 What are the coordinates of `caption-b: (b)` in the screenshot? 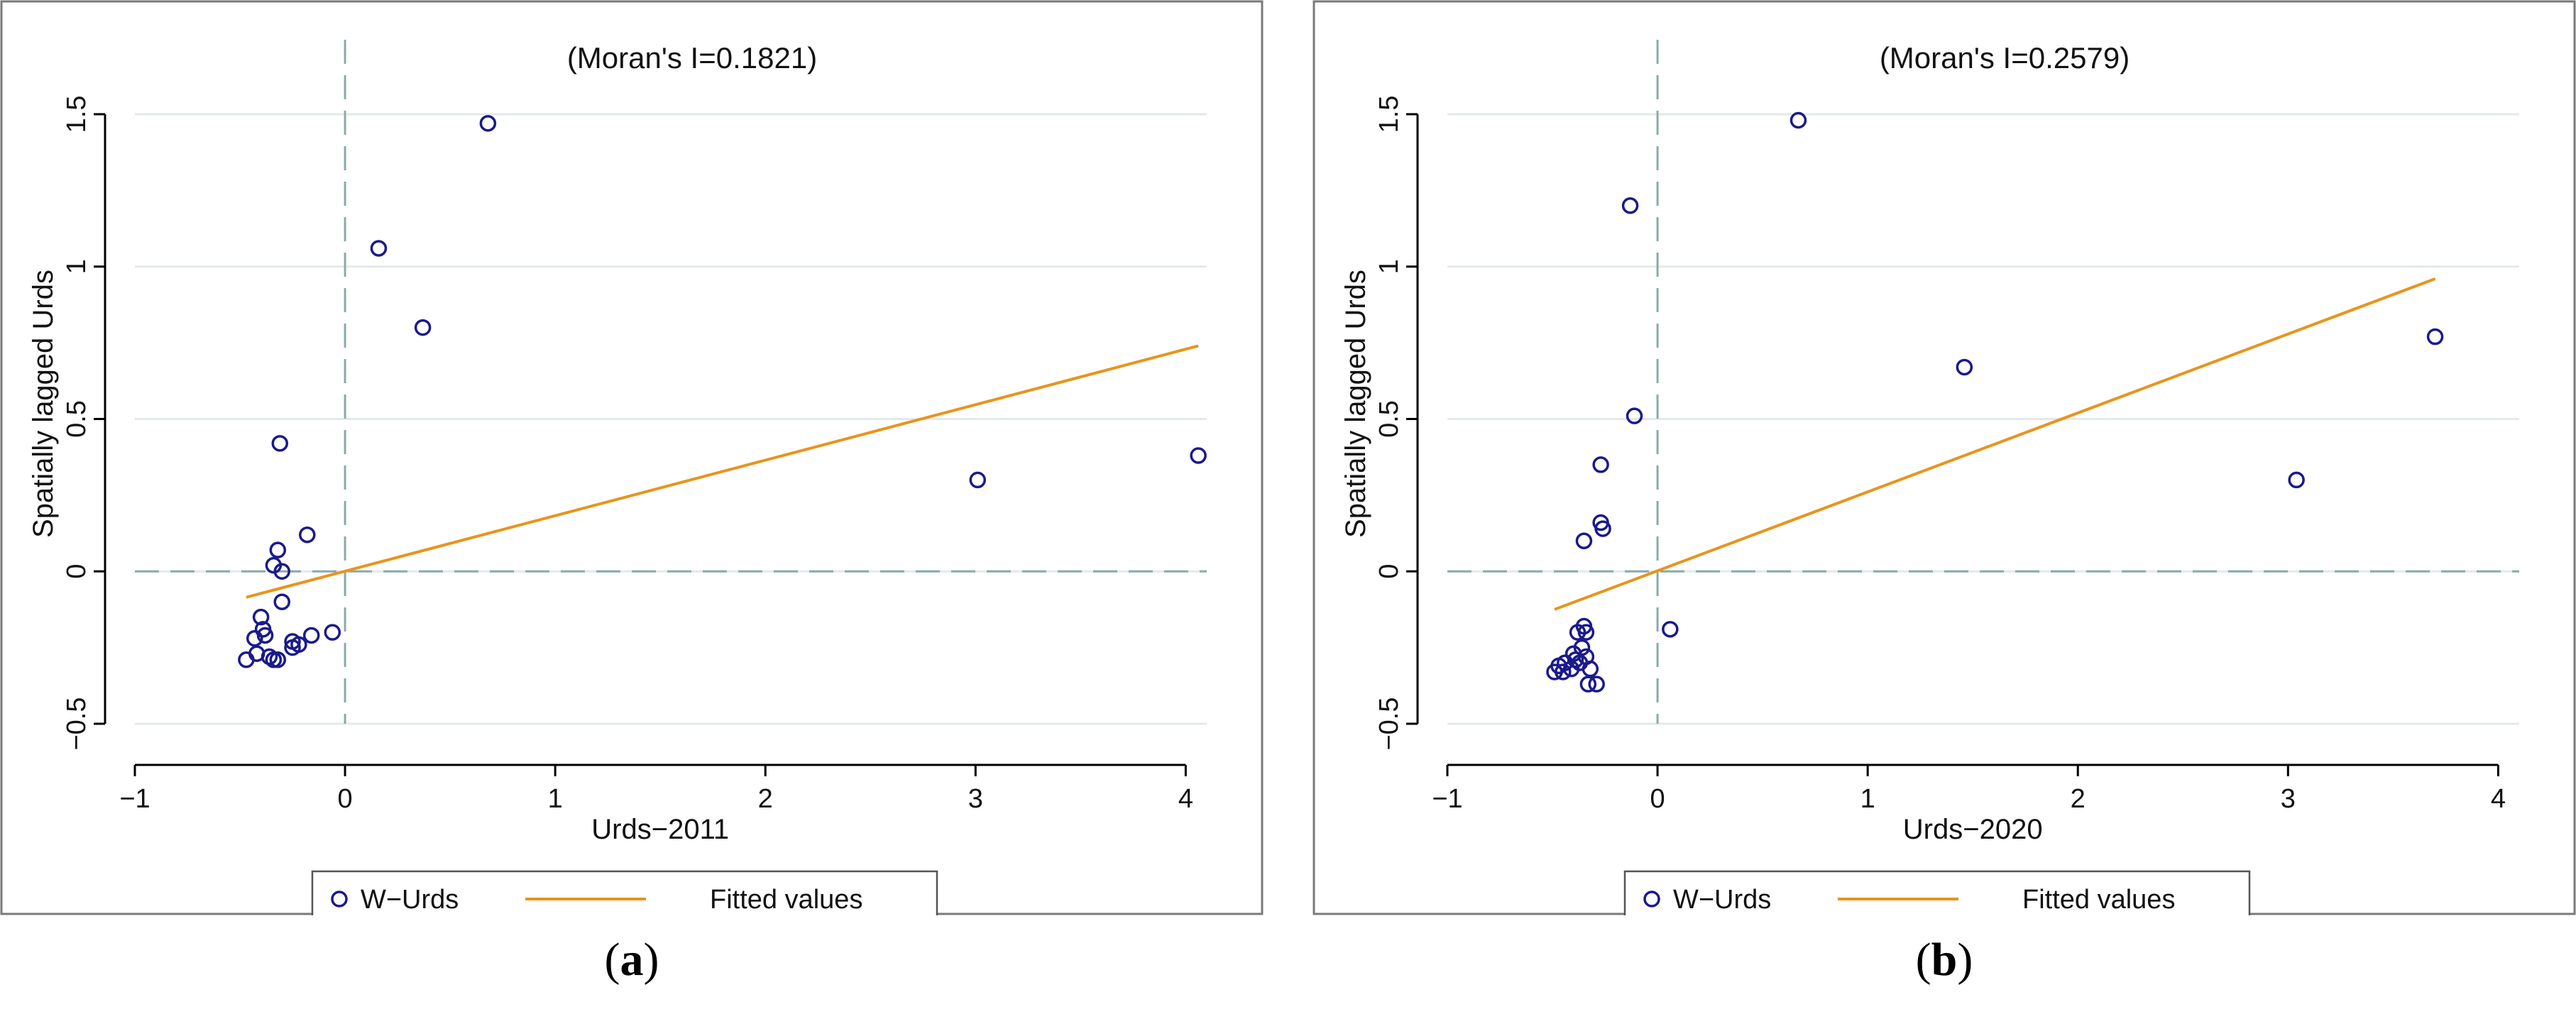 It's located at (1944, 960).